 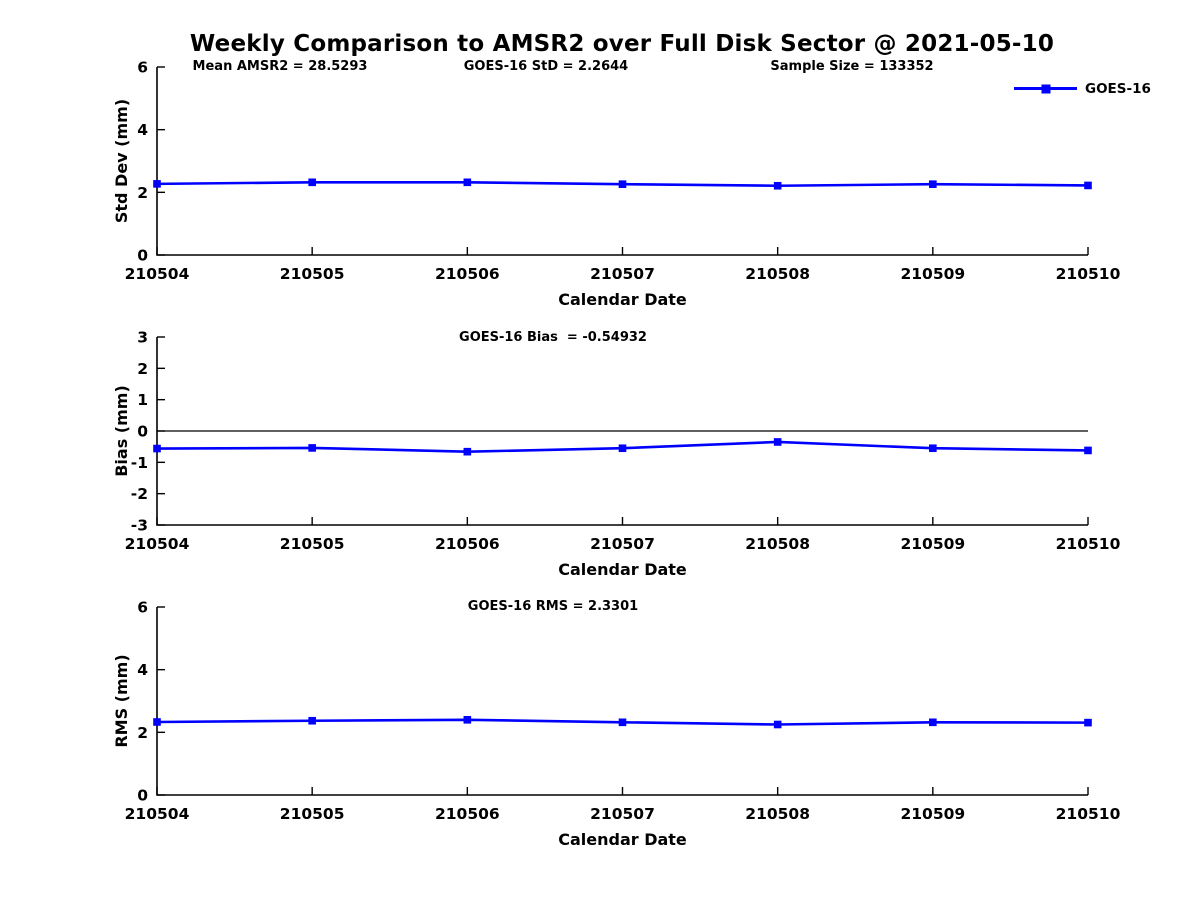 I want to click on annotation-goes16-bias: GOES-16 Bias = -0.54932, so click(x=553, y=337).